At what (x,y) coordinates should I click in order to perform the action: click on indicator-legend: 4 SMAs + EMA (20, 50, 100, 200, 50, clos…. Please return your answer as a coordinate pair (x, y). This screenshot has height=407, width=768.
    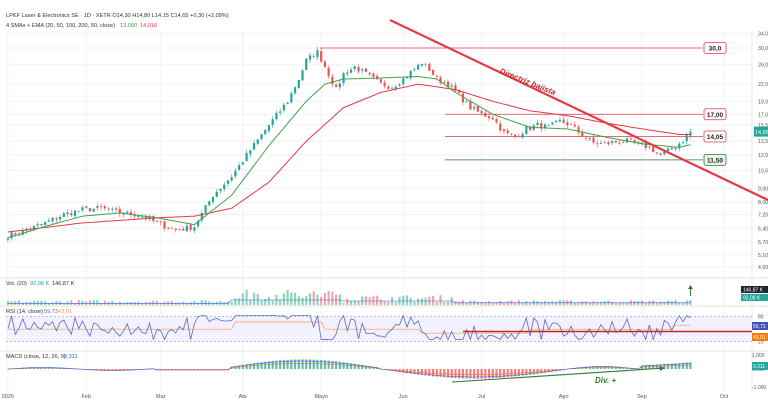
    Looking at the image, I should click on (60, 26).